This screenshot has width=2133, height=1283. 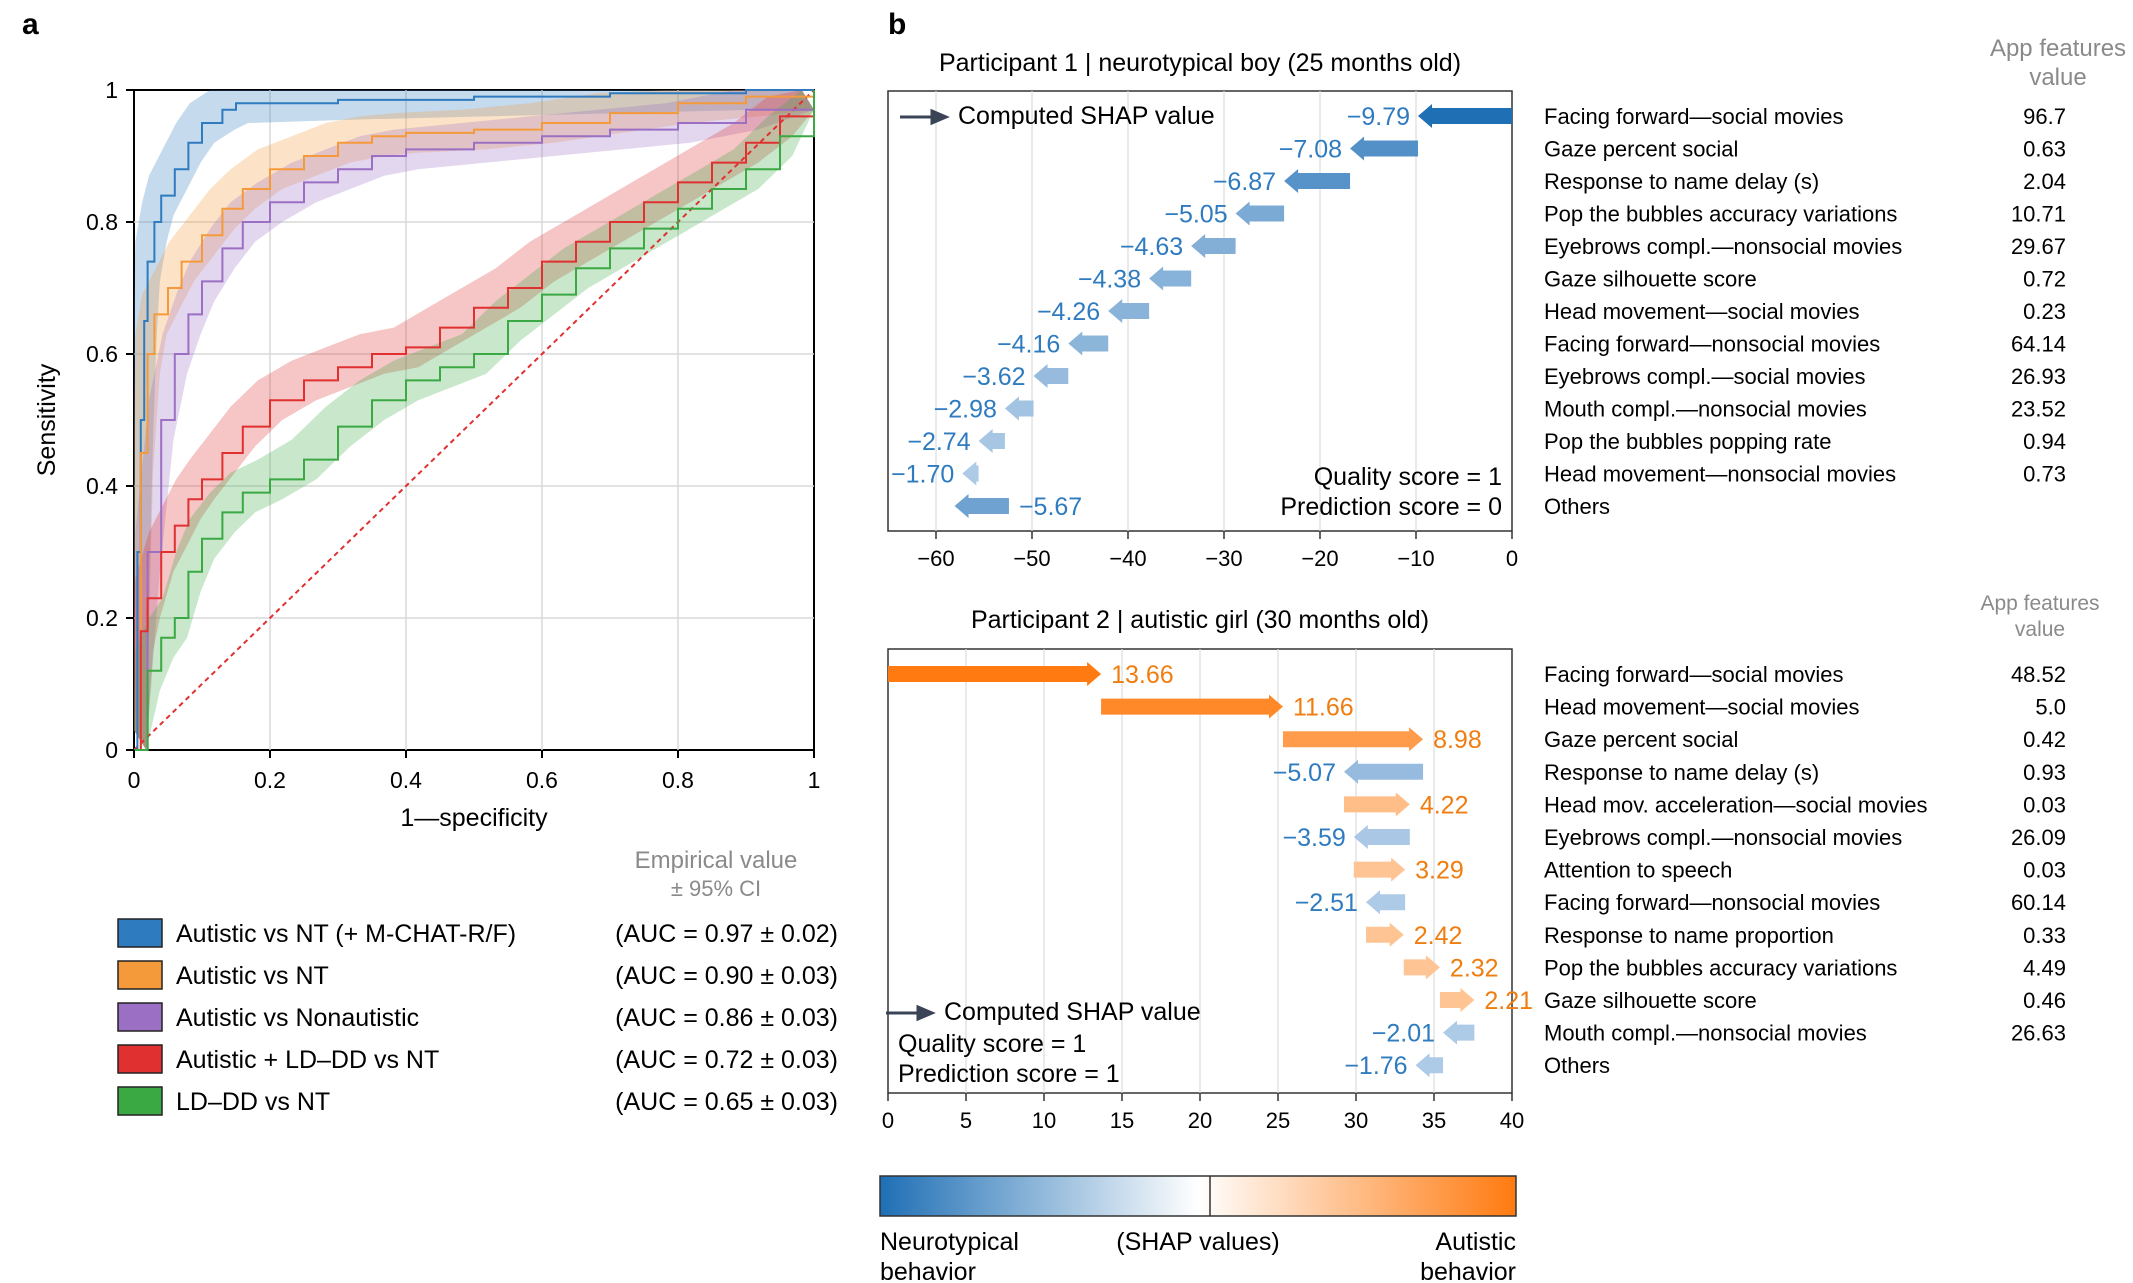 What do you see at coordinates (911, 1013) in the screenshot?
I see `shap2-legend-arrow` at bounding box center [911, 1013].